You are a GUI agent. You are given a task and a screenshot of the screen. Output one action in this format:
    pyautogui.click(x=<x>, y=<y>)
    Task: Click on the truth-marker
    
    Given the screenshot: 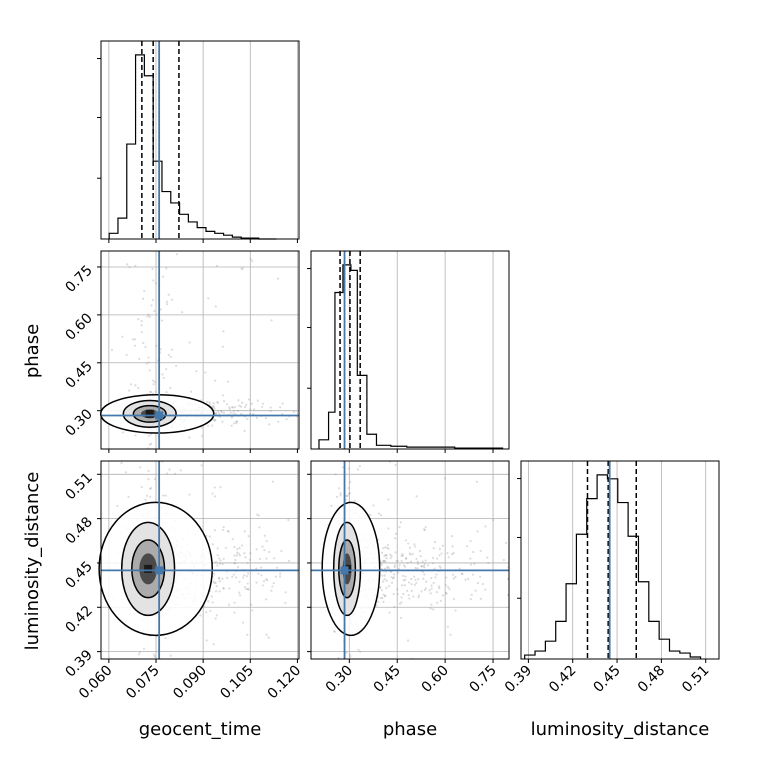 What is the action you would take?
    pyautogui.click(x=159, y=415)
    